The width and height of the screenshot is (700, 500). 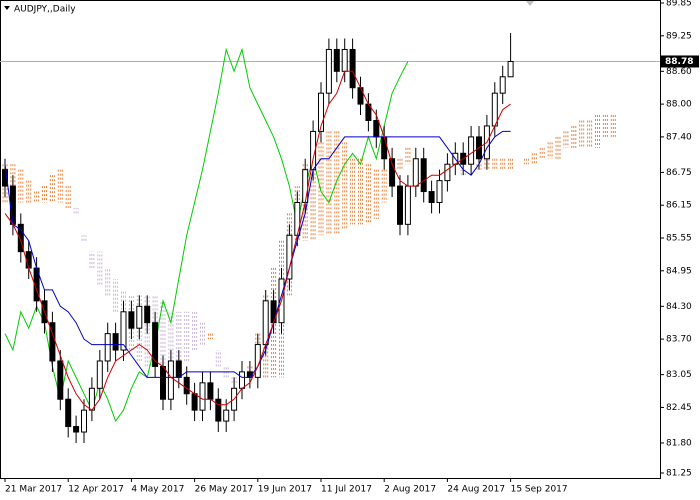 What do you see at coordinates (346, 490) in the screenshot?
I see `x-tick-label: 11 Jul 2017` at bounding box center [346, 490].